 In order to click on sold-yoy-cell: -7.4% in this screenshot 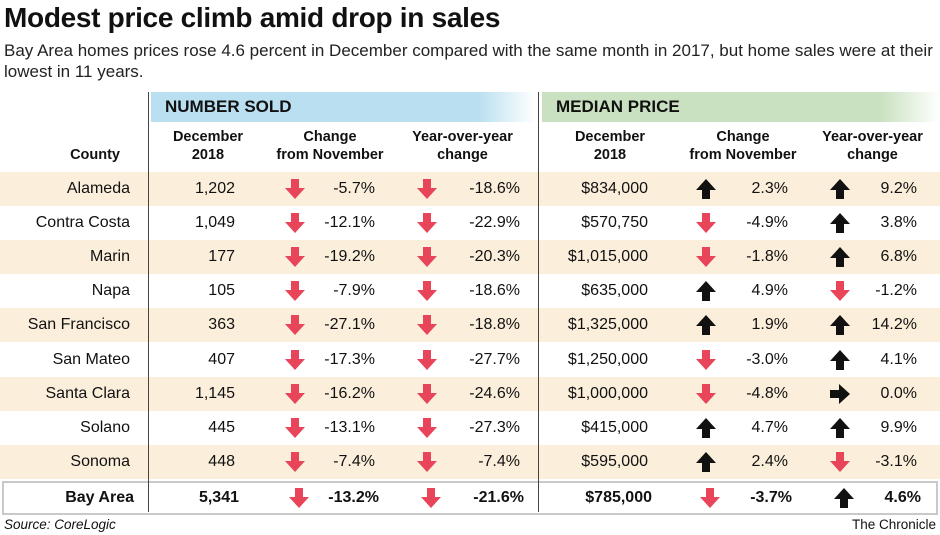, I will do `click(499, 461)`.